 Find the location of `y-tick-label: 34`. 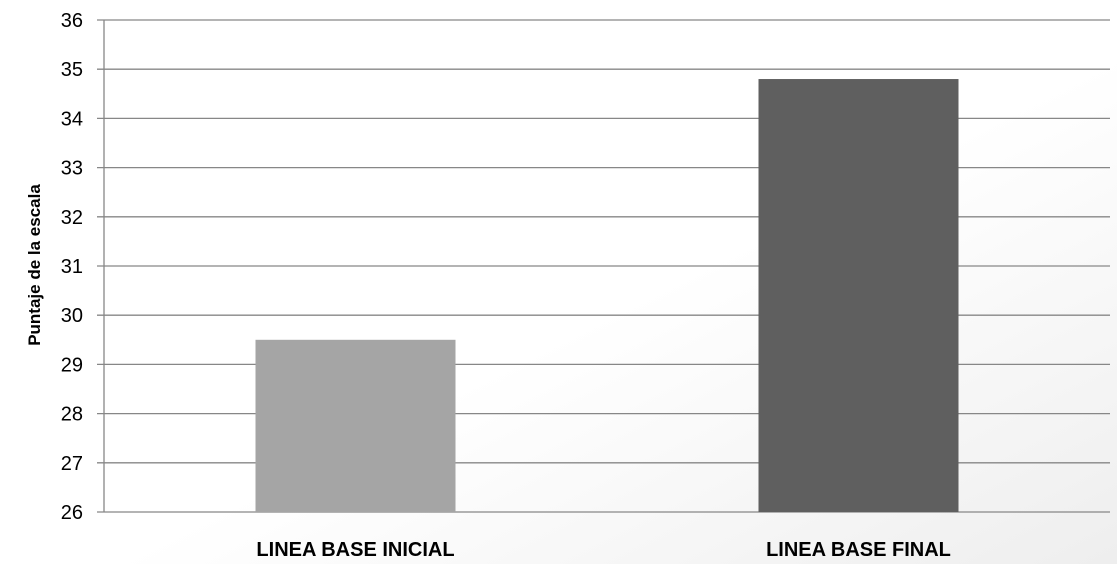

y-tick-label: 34 is located at coordinates (72, 119).